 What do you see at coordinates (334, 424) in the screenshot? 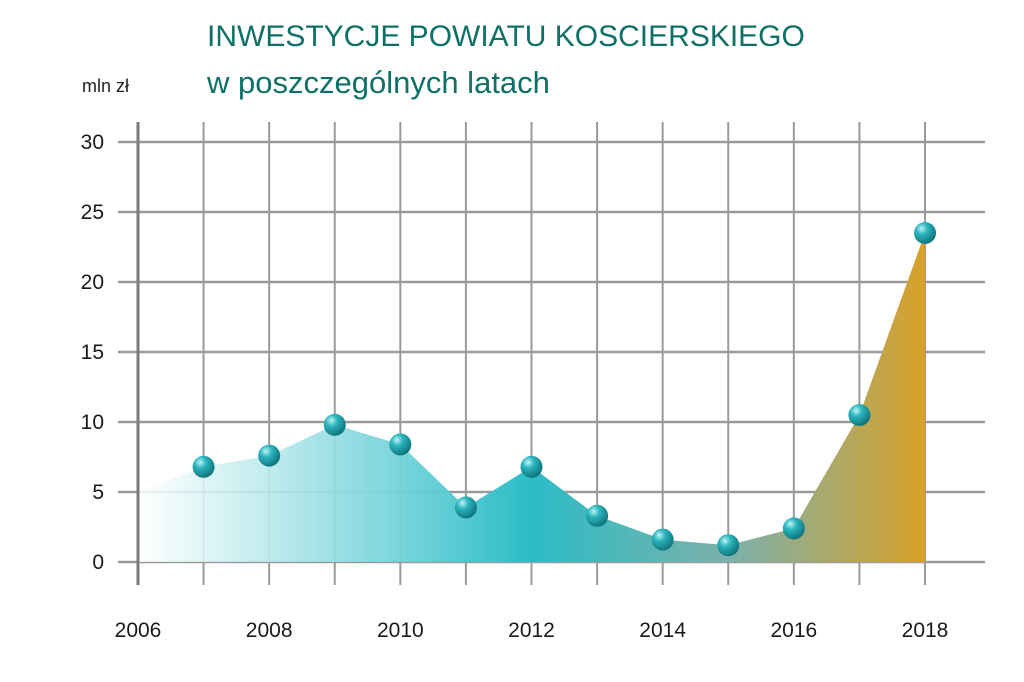
I see `data-point-2009` at bounding box center [334, 424].